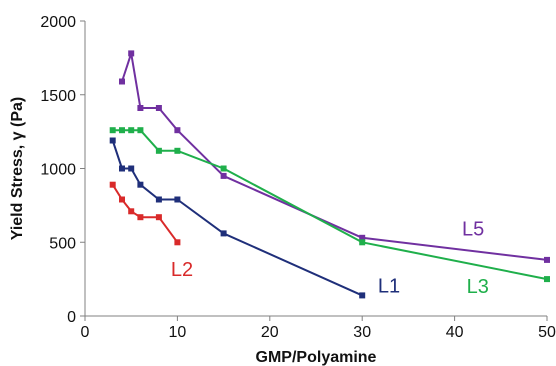  Describe the element at coordinates (362, 332) in the screenshot. I see `x-tick-label: 30` at that location.